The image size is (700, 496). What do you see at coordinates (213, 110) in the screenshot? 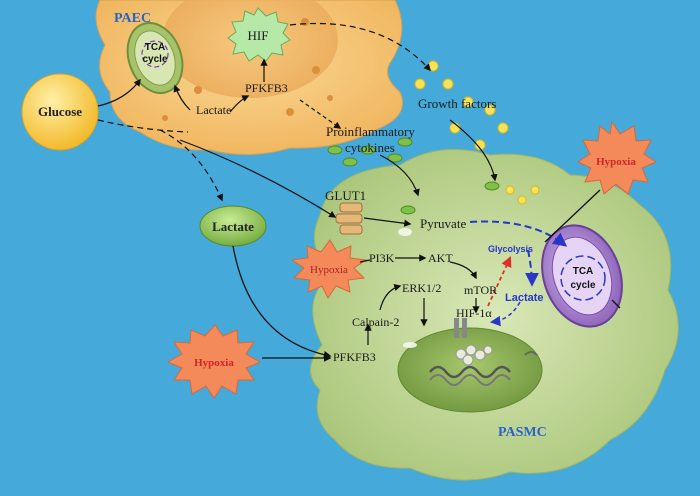
I see `lactate-top-label: Lactate` at bounding box center [213, 110].